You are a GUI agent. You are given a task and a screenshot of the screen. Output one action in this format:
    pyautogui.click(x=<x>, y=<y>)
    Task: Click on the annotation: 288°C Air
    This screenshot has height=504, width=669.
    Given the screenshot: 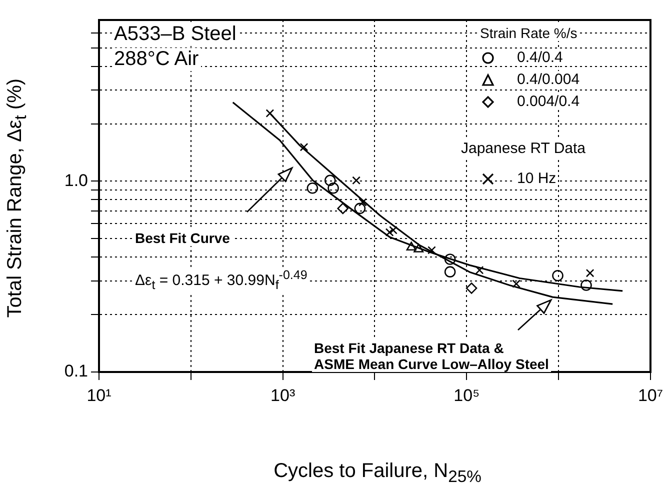 What is the action you would take?
    pyautogui.click(x=156, y=59)
    